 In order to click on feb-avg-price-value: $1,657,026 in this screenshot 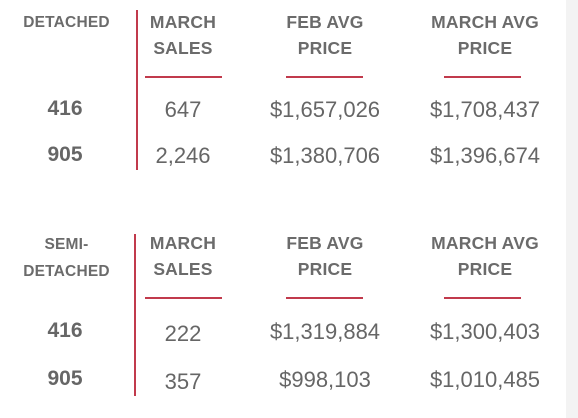, I will do `click(325, 109)`.